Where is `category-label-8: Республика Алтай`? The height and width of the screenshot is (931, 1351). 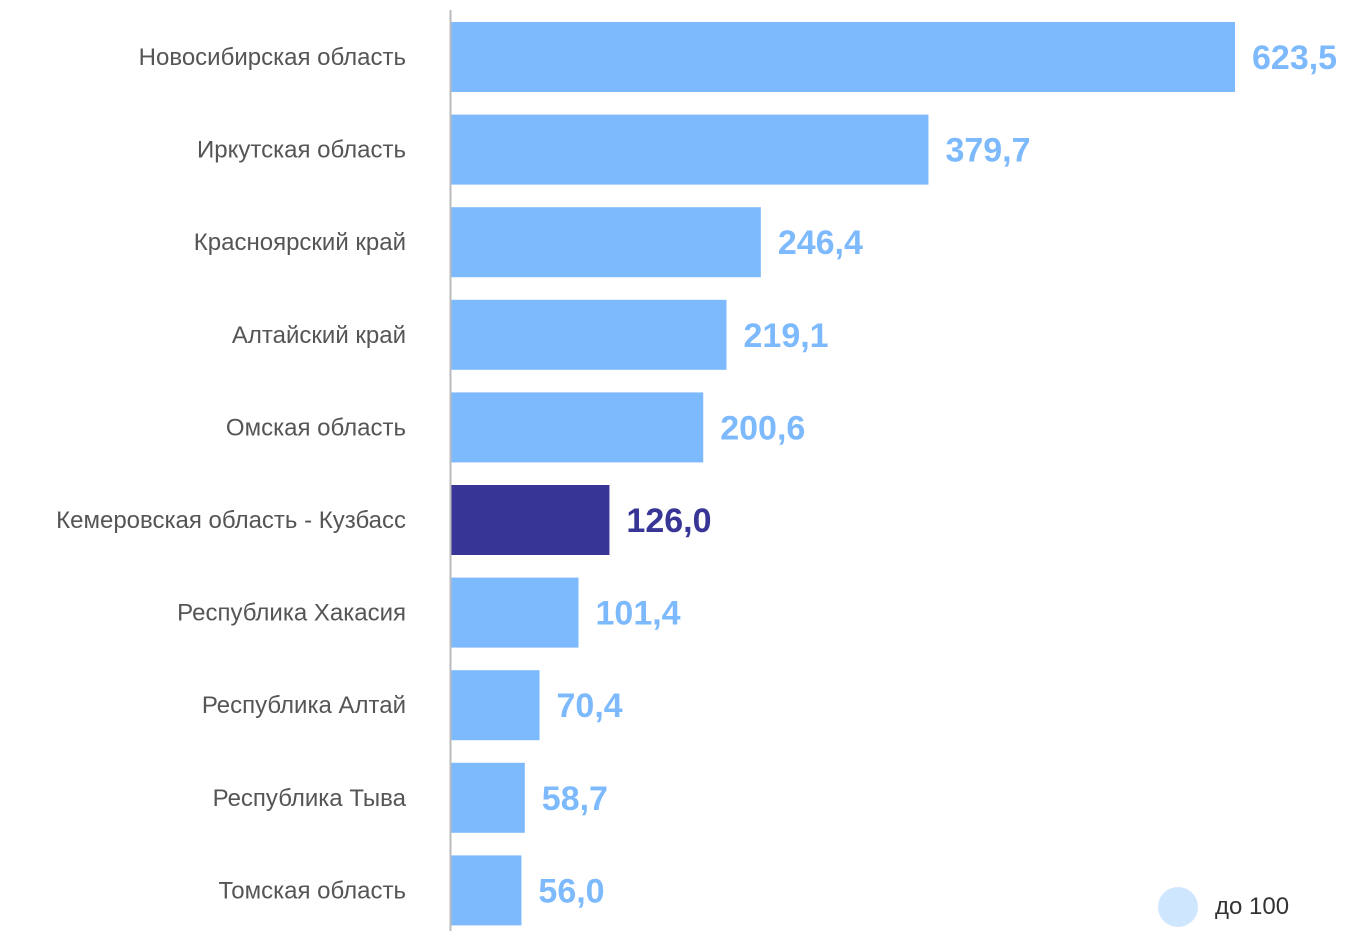 category-label-8: Республика Алтай is located at coordinates (304, 705).